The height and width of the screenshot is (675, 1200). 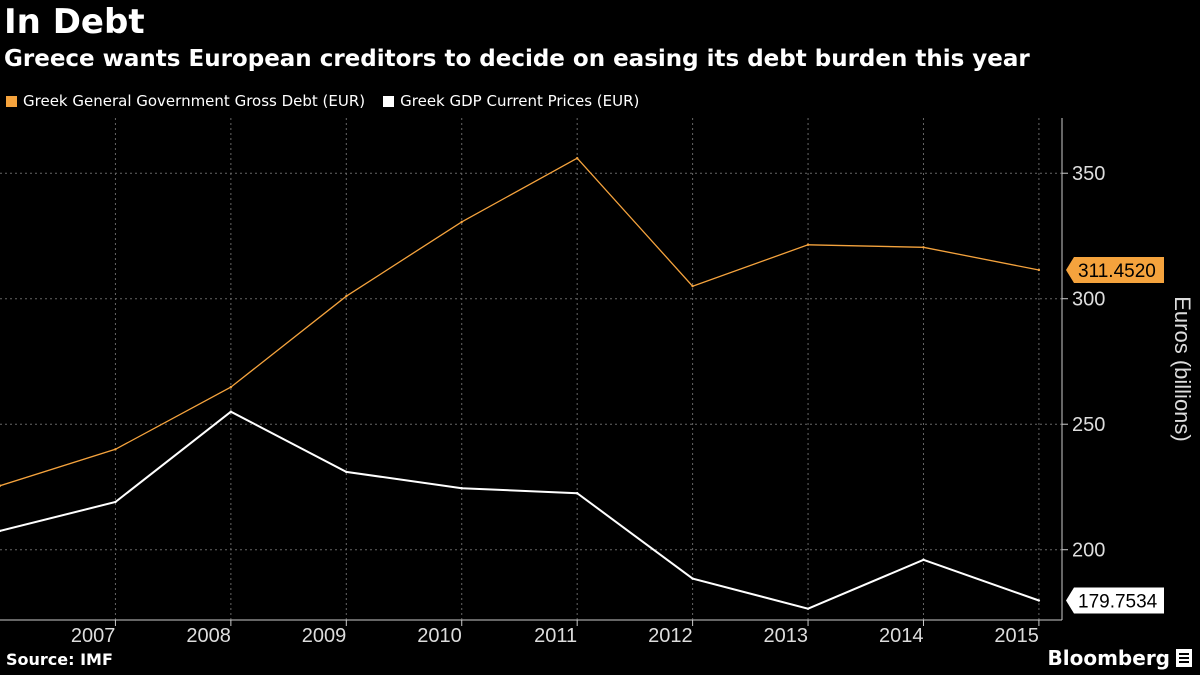 What do you see at coordinates (808, 244) in the screenshot?
I see `data-point-0-2013` at bounding box center [808, 244].